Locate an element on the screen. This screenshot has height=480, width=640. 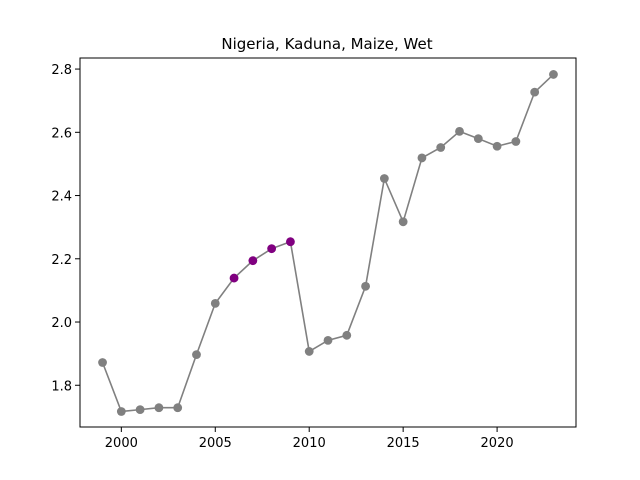
x-tick-label: 2000 is located at coordinates (121, 443).